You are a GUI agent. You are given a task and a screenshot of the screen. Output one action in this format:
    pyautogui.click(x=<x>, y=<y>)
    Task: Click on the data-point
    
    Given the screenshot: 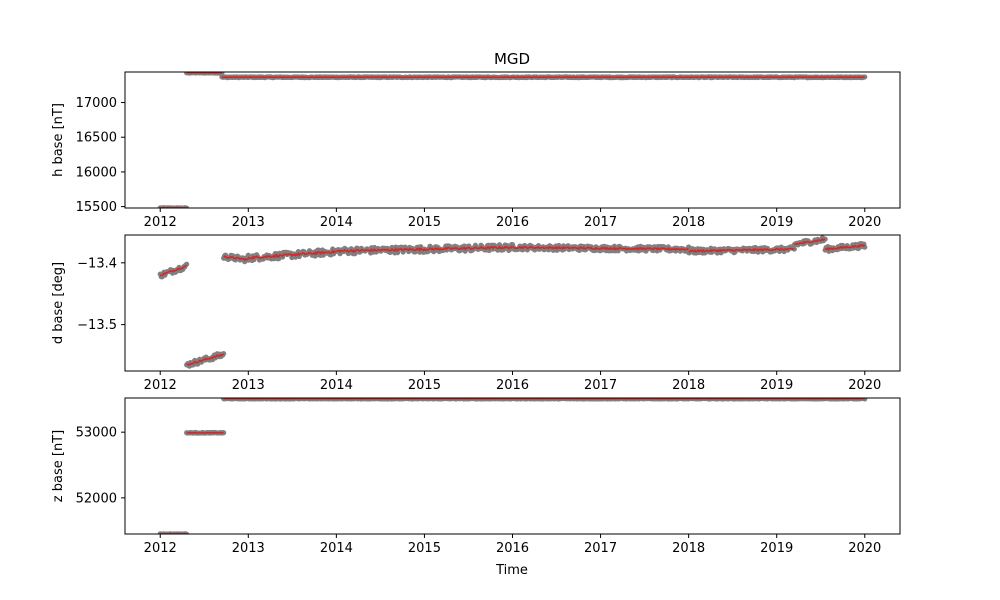 What is the action you would take?
    pyautogui.click(x=865, y=77)
    